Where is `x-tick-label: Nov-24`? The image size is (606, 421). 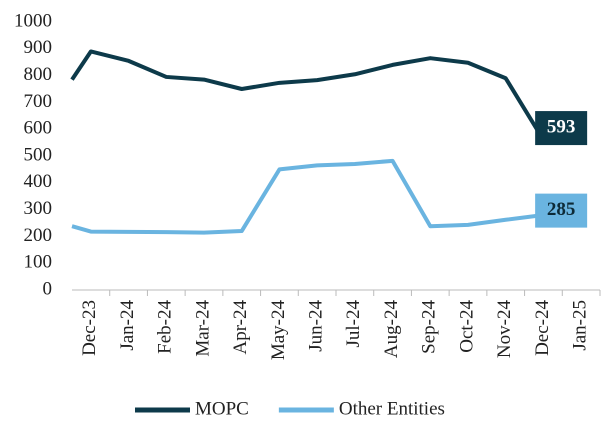
x-tick-label: Nov-24 is located at coordinates (504, 329).